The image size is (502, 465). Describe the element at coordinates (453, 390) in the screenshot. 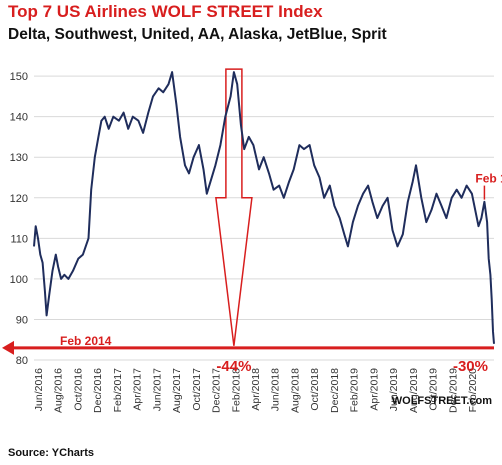

I see `x-tick-label: Dec/2019` at that location.